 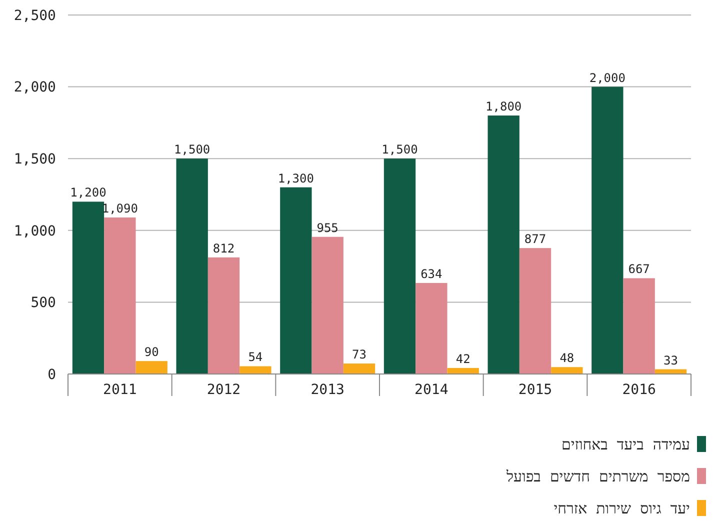 What do you see at coordinates (463, 359) in the screenshot?
I see `data-label: 42` at bounding box center [463, 359].